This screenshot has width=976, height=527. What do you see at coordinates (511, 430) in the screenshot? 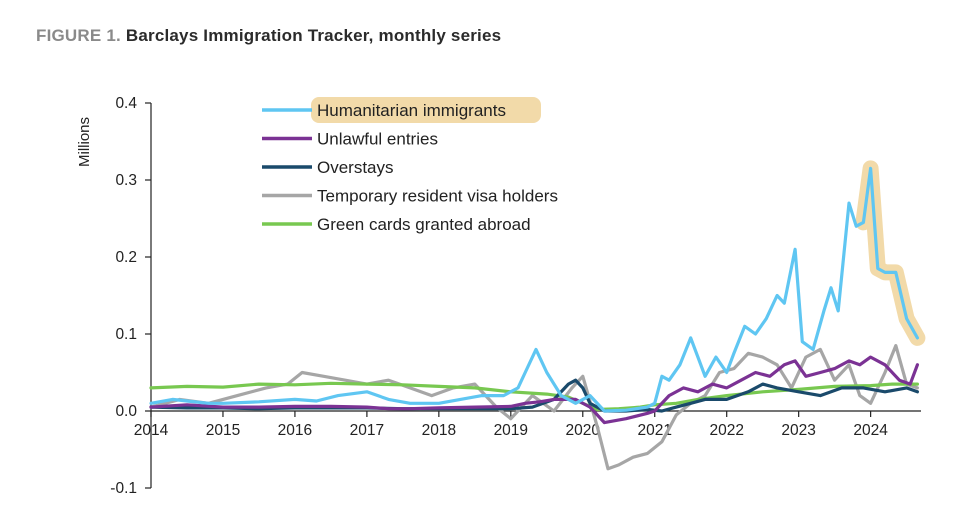
I see `x-tick-label: 2019` at bounding box center [511, 430].